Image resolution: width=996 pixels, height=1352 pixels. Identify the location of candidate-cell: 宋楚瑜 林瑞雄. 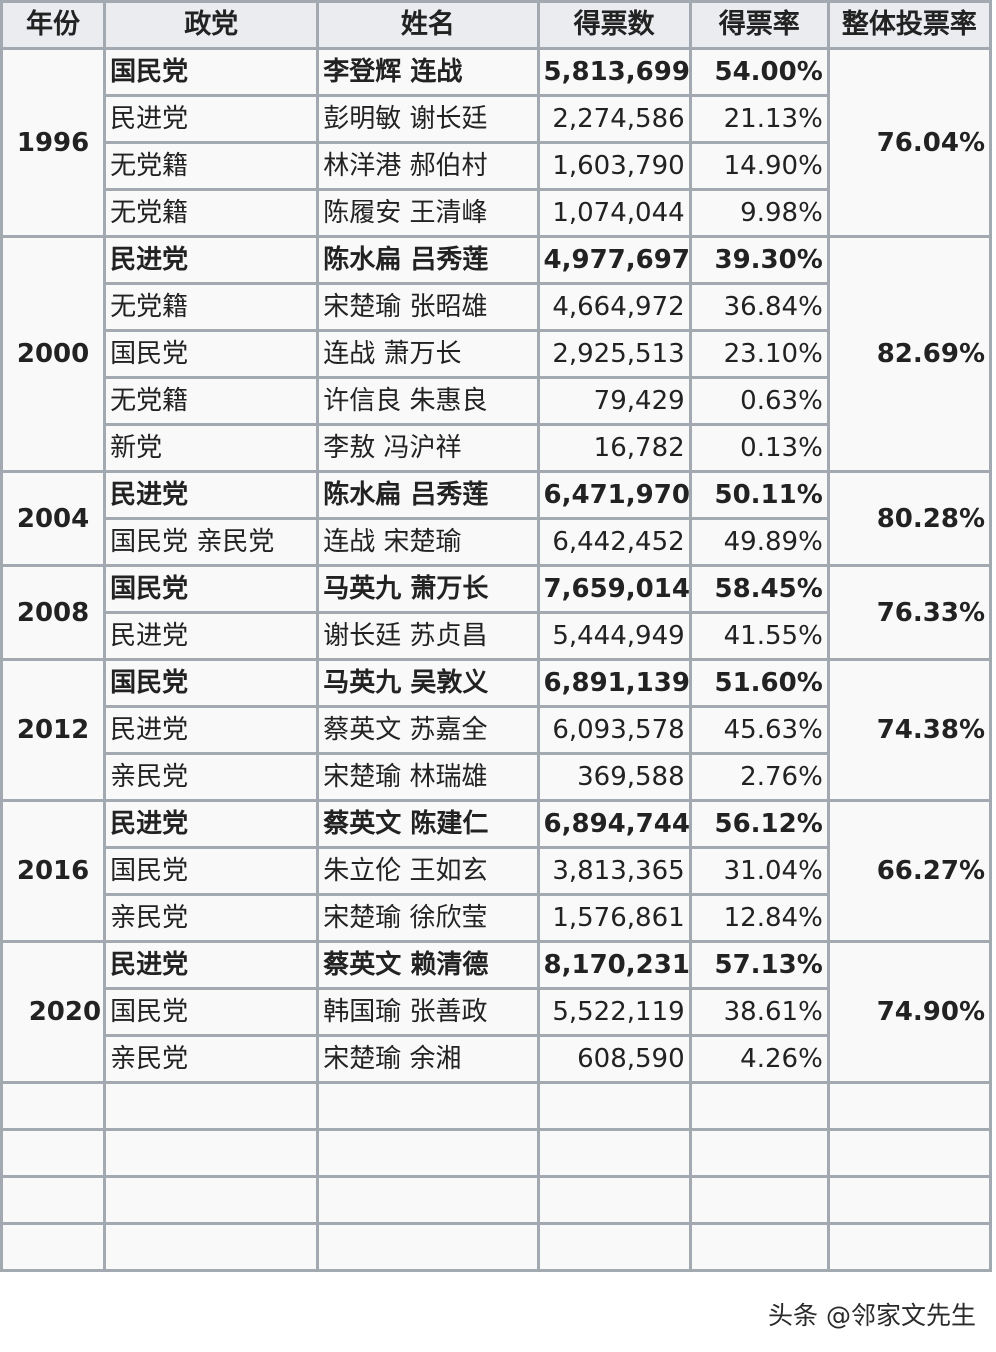
(428, 777).